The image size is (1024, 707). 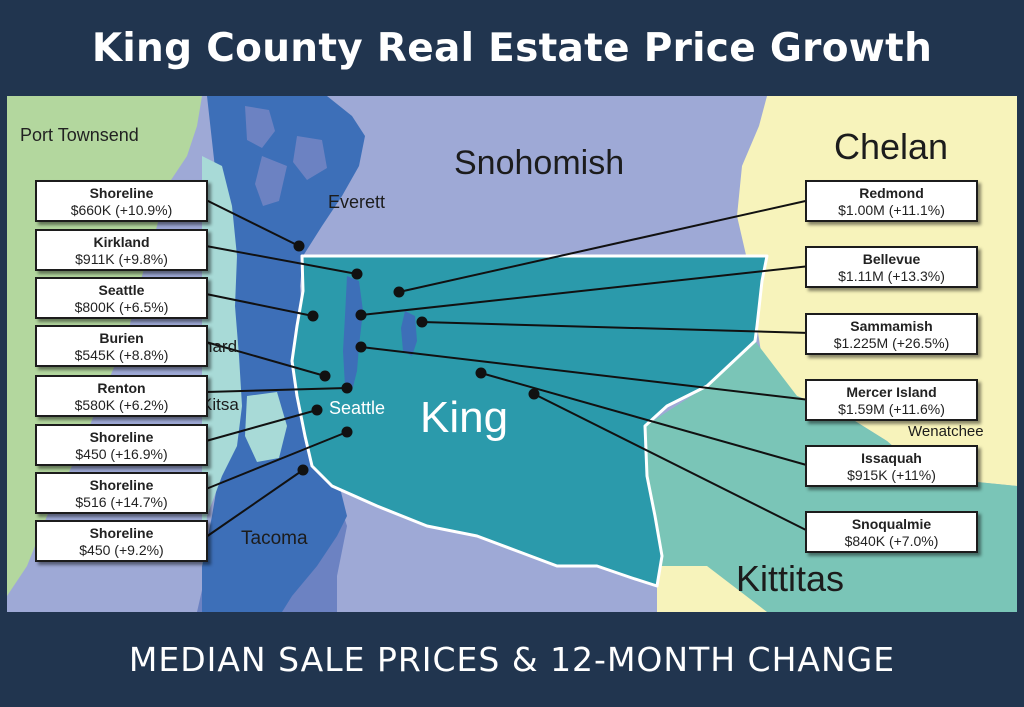 I want to click on card-city-value: $1.225M (+26.5%), so click(x=891, y=343).